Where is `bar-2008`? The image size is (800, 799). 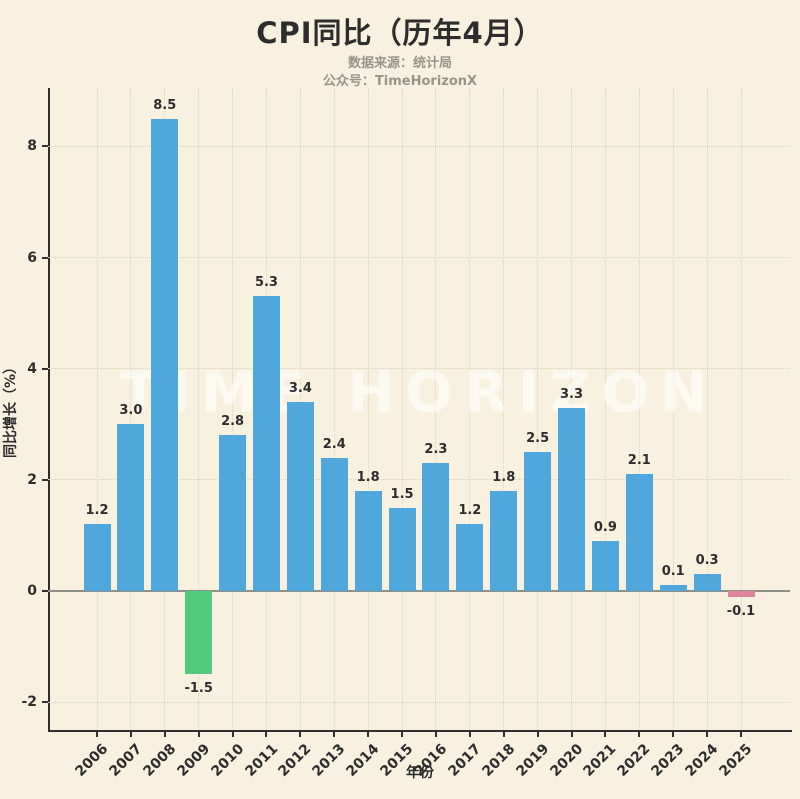
bar-2008 is located at coordinates (165, 355).